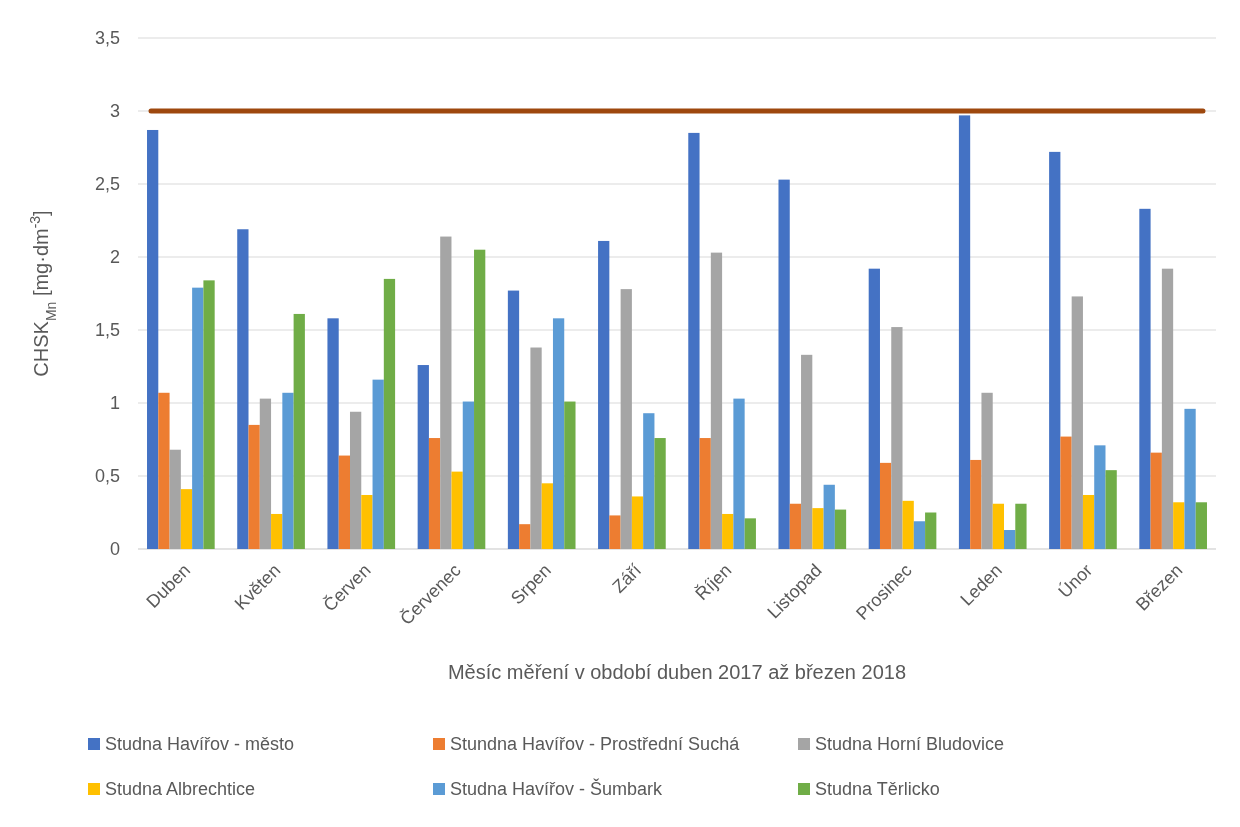 This screenshot has width=1240, height=827. I want to click on legend-label: Studna Albrechtice, so click(180, 789).